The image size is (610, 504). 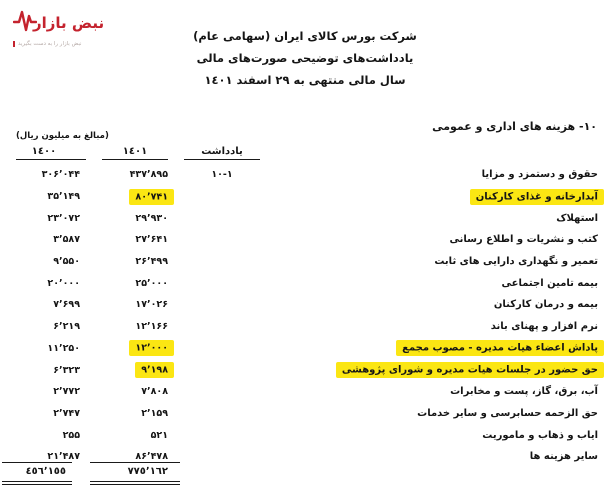 I want to click on table-row: سایر هزینه ها ۸۶٬۴۷۸ ۲۱٬۴۸۷, so click(x=305, y=457).